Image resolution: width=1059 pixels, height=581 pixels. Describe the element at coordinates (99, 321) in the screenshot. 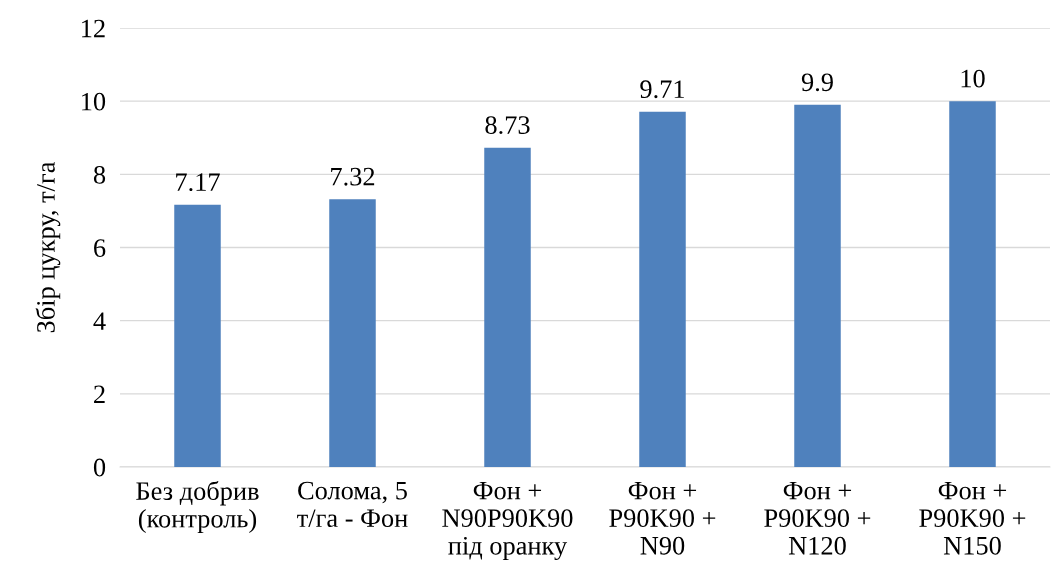

I see `y-tick-label: 4` at that location.